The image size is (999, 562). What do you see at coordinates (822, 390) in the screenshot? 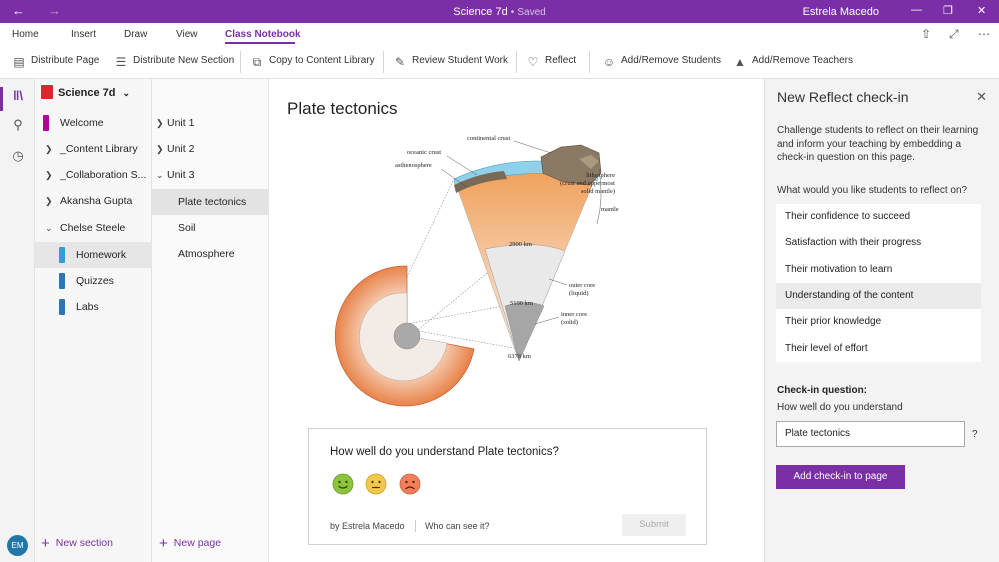
I see `check-in-question-label: Check-in question:` at bounding box center [822, 390].